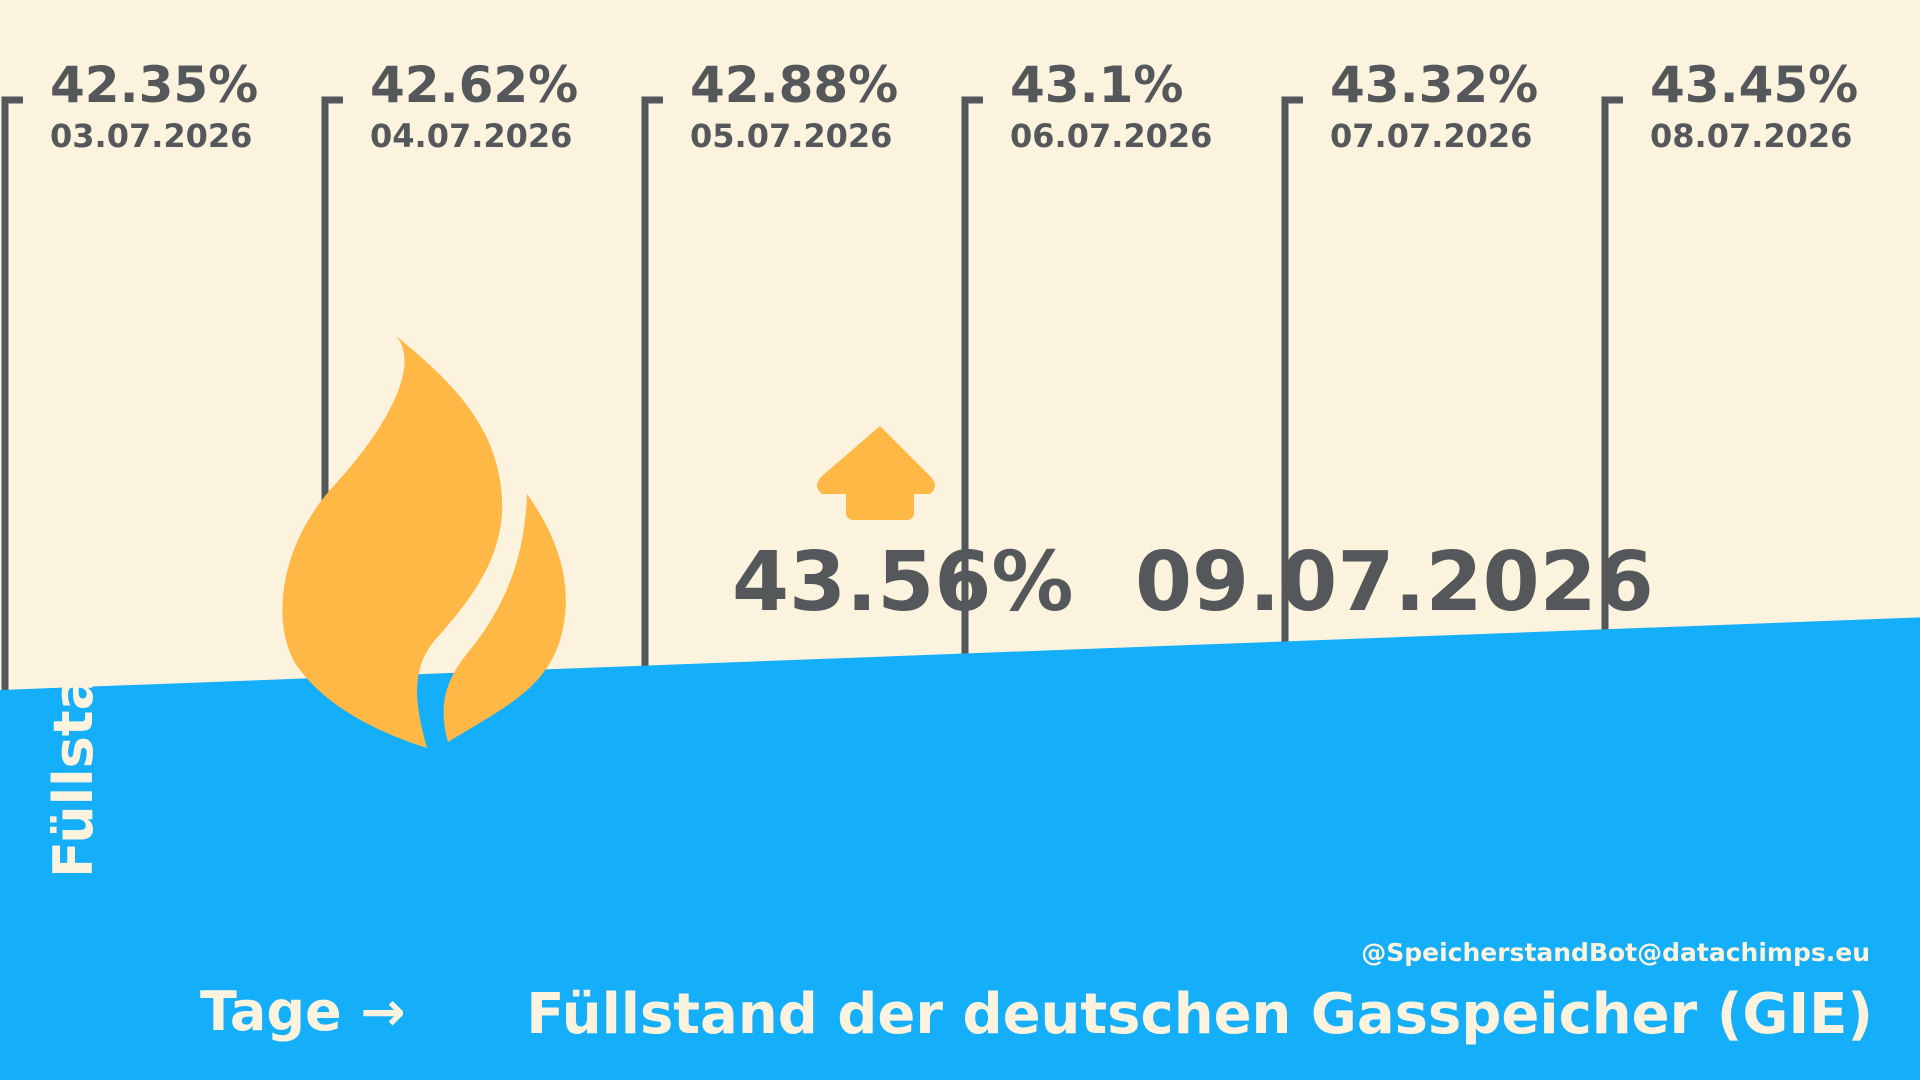  What do you see at coordinates (1096, 85) in the screenshot?
I see `bar-value-label: 43.1%` at bounding box center [1096, 85].